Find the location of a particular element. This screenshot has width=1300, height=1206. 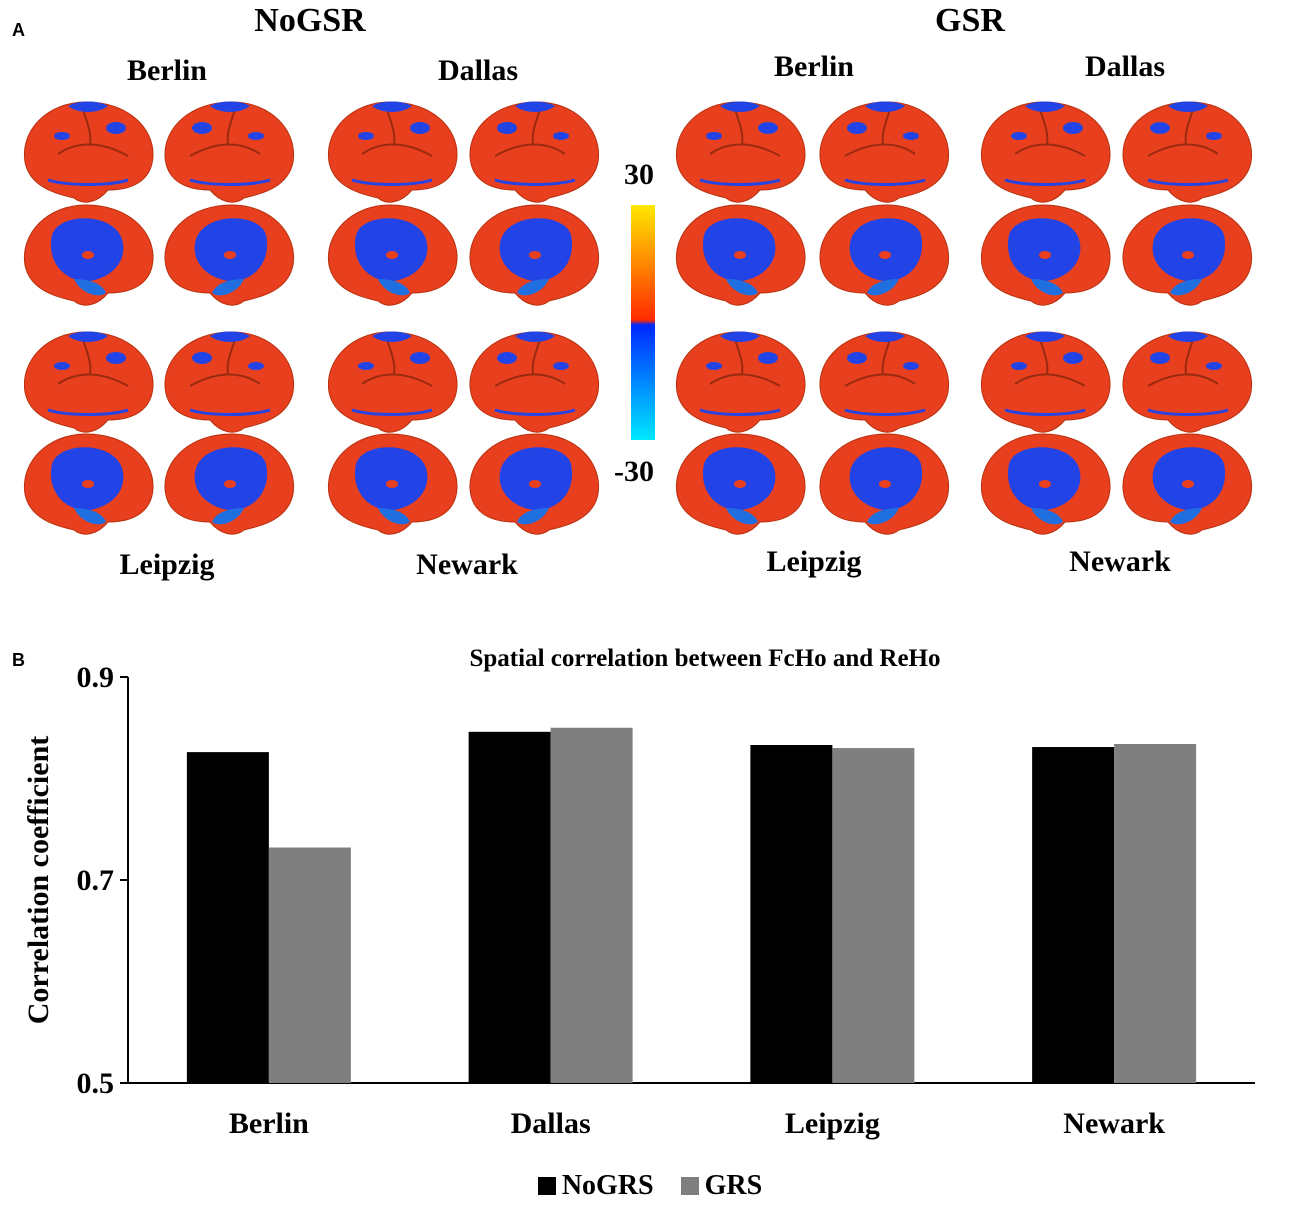

nogsr-title: NoGSR is located at coordinates (310, 20).